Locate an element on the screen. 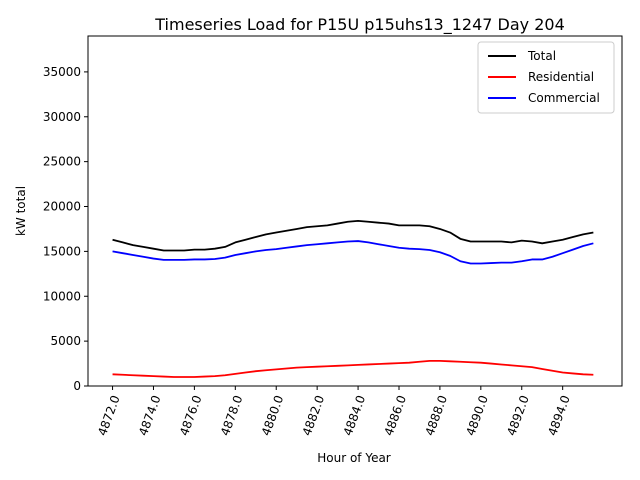 The width and height of the screenshot is (640, 480). y-tick-label: 10000 is located at coordinates (62, 296).